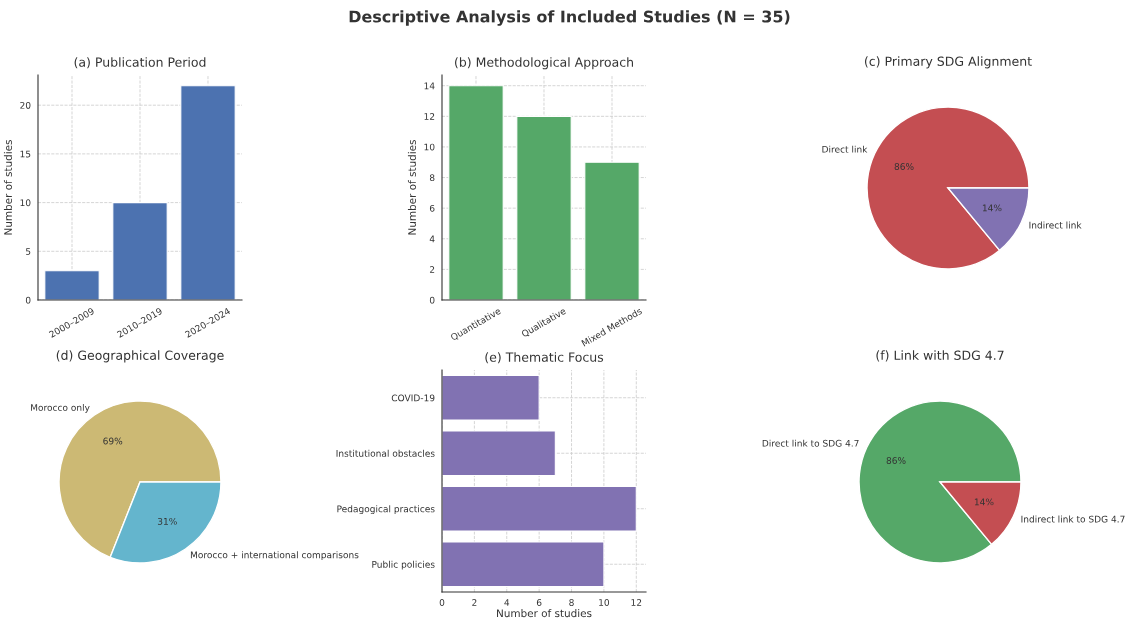 The height and width of the screenshot is (627, 1139). I want to click on chart-title: (e) Thematic Focus, so click(544, 358).